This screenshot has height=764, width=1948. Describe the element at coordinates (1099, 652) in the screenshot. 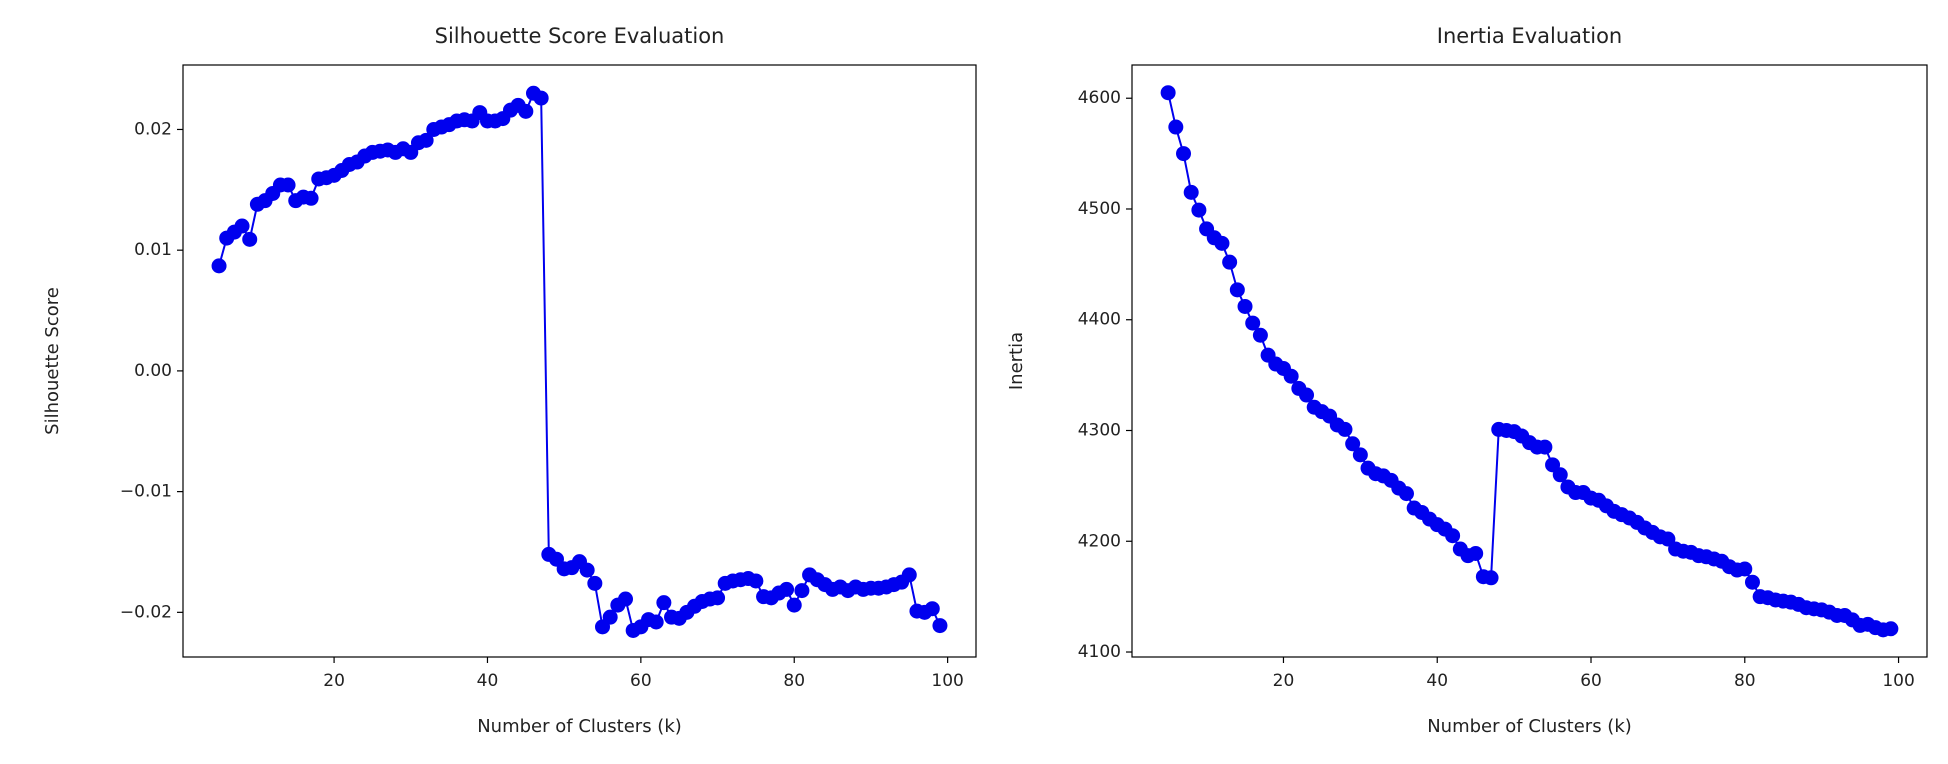

I see `y-tick-label: 4100` at that location.